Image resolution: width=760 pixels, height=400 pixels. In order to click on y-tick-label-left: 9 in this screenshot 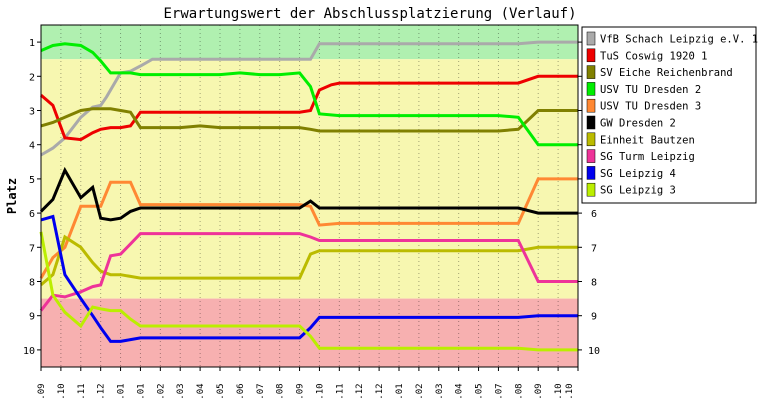, I will do `click(32, 317)`.